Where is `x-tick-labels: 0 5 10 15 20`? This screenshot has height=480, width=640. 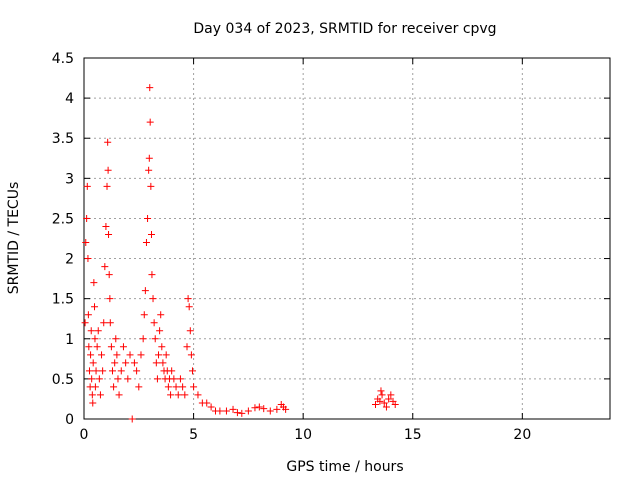 x-tick-labels: 0 5 10 15 20 is located at coordinates (306, 435).